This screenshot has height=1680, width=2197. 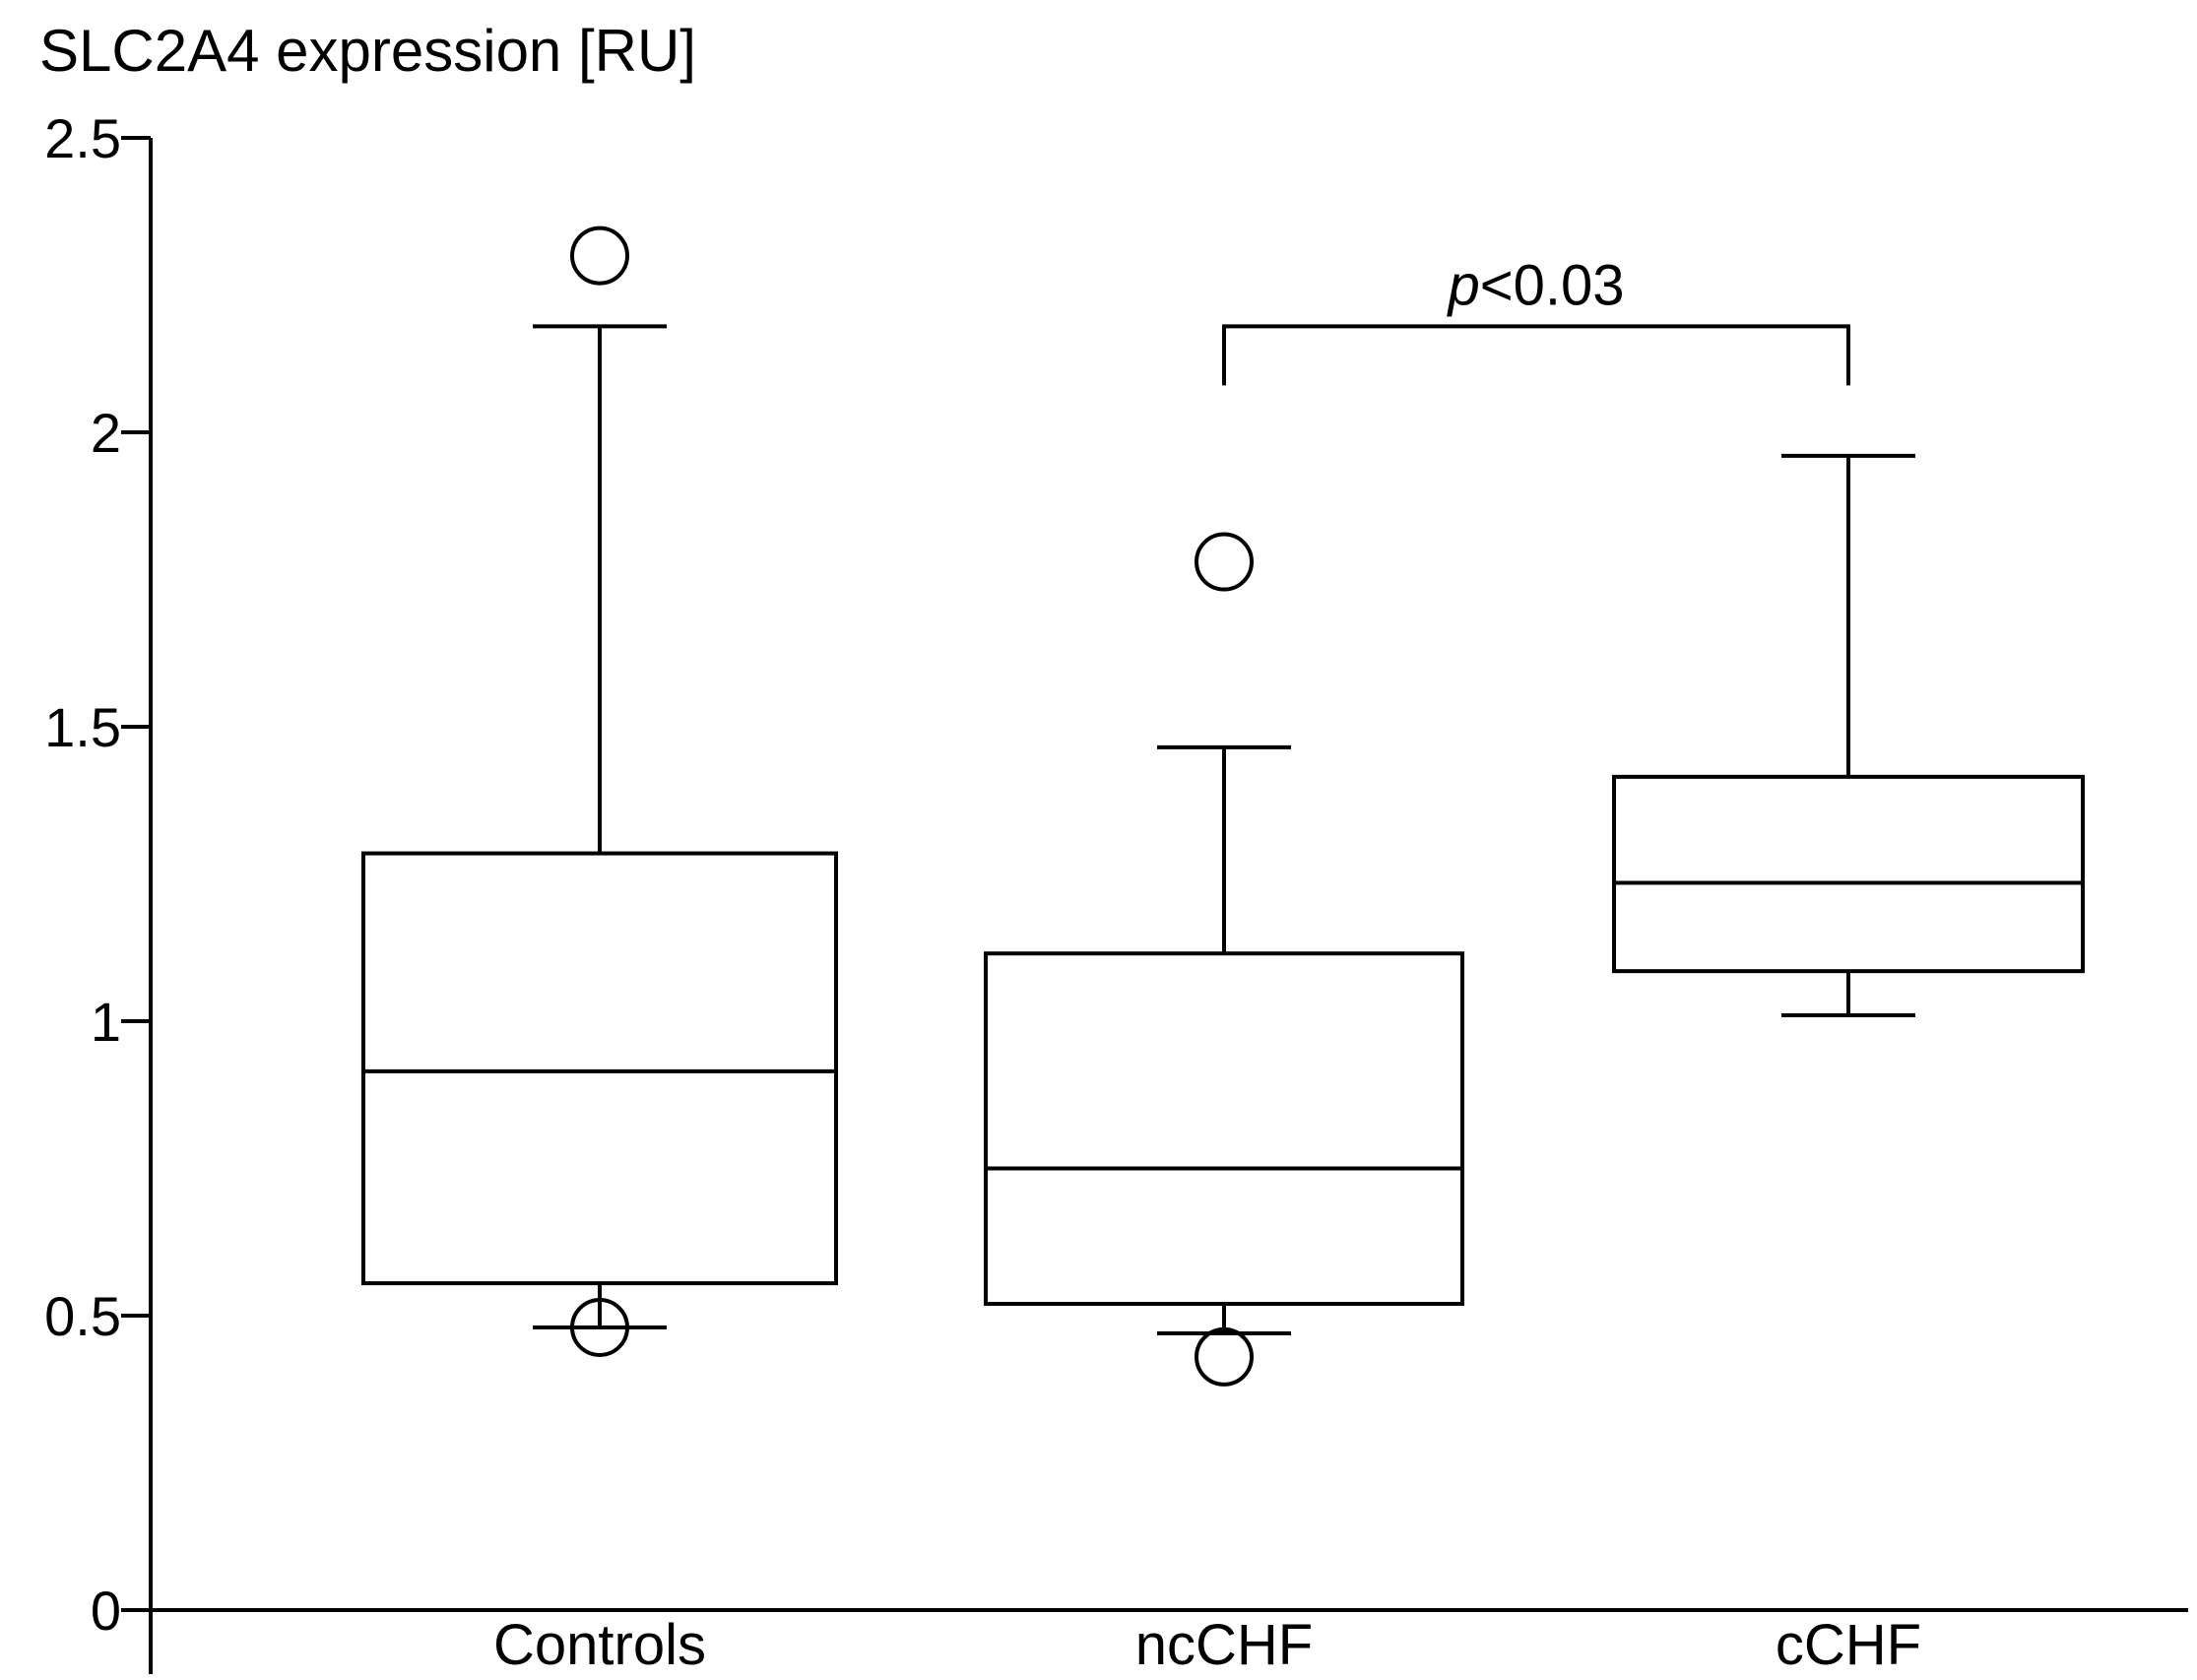 What do you see at coordinates (599, 1645) in the screenshot?
I see `x-category-label: Controls` at bounding box center [599, 1645].